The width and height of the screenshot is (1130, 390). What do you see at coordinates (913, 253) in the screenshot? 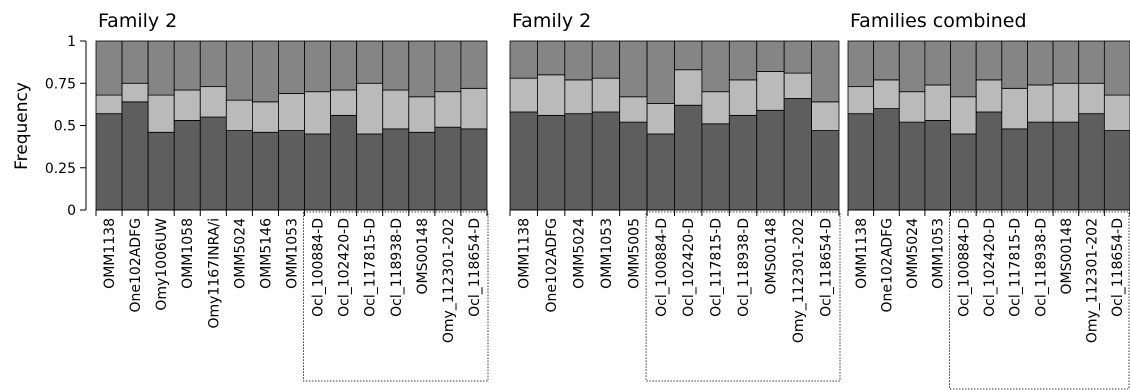
I see `category-label: OMM5024` at bounding box center [913, 253].